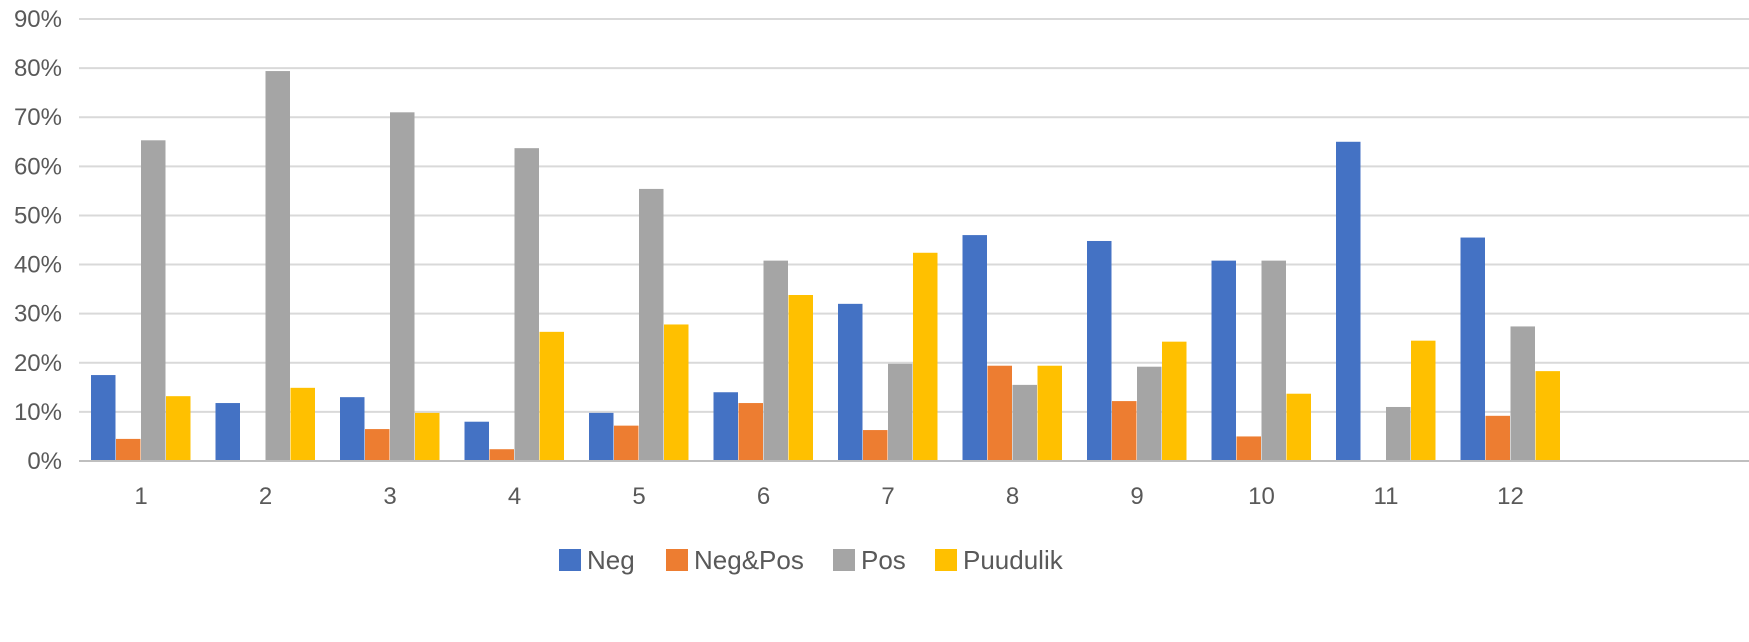  What do you see at coordinates (38, 363) in the screenshot?
I see `y-tick-label: 20%` at bounding box center [38, 363].